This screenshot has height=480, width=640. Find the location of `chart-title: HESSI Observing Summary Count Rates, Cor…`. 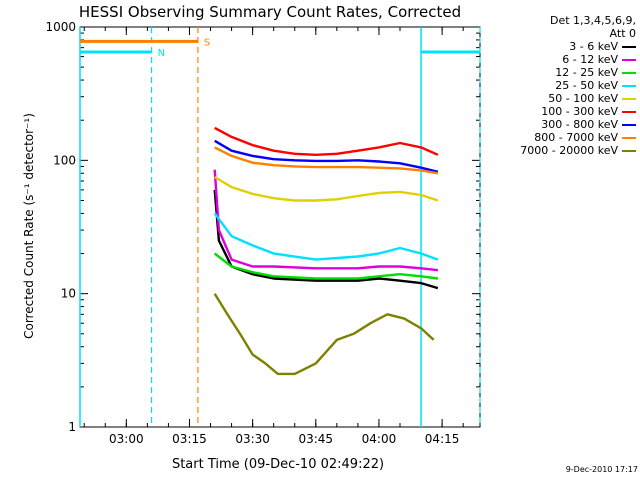

chart-title: HESSI Observing Summary Count Rates, Cor… is located at coordinates (270, 12).